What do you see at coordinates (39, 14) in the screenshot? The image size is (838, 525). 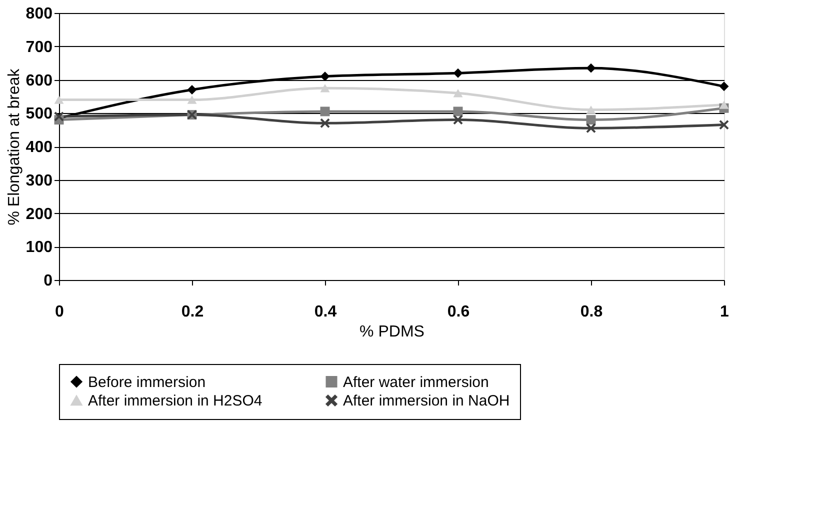 I see `y-tick-label: 800` at bounding box center [39, 14].